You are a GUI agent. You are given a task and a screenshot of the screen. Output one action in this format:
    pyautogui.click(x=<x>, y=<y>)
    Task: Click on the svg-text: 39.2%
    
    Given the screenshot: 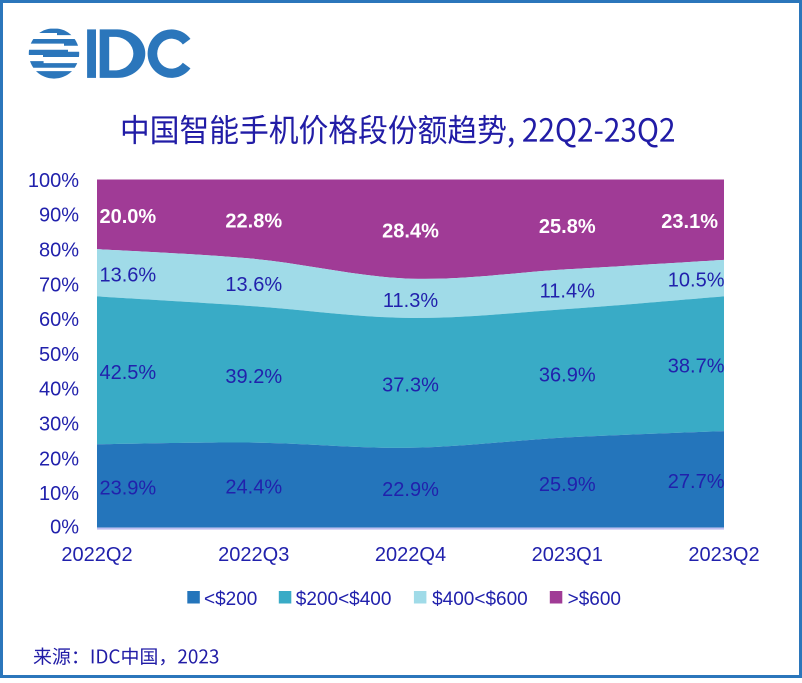 What is the action you would take?
    pyautogui.click(x=253, y=377)
    